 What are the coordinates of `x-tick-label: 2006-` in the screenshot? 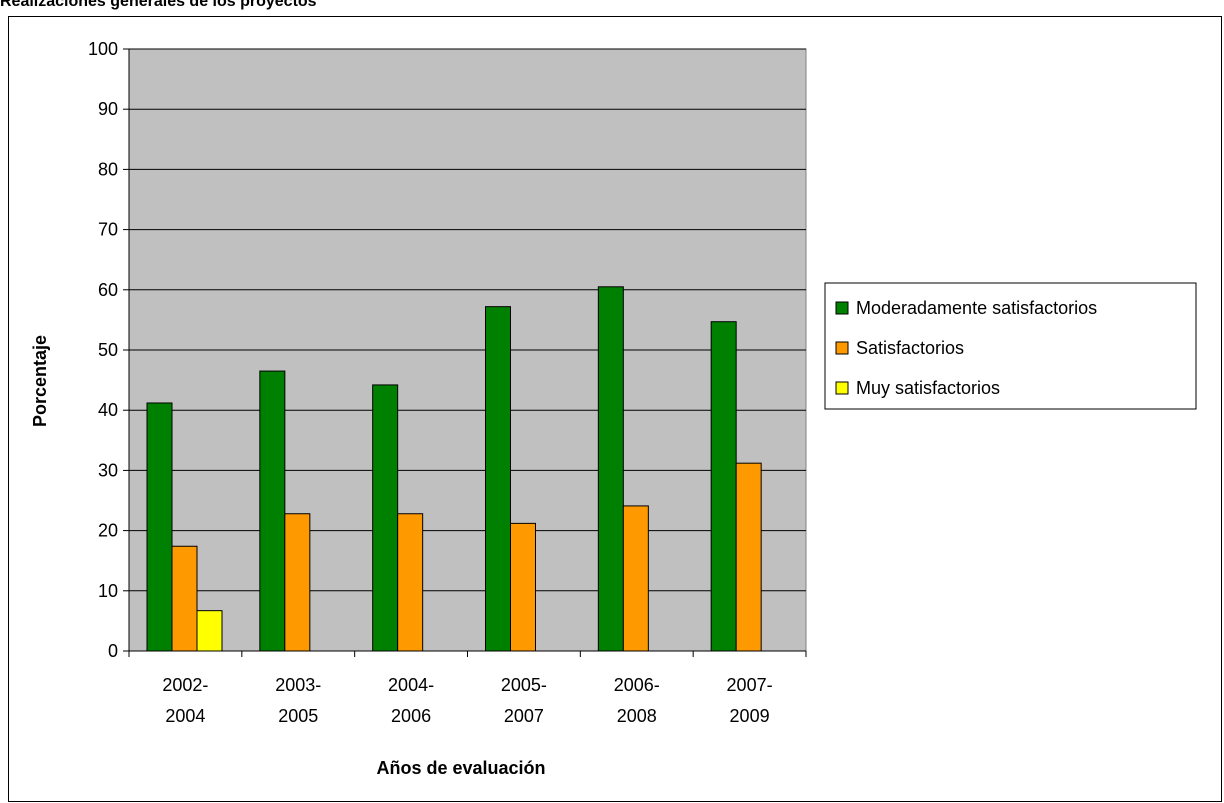 It's located at (637, 685).